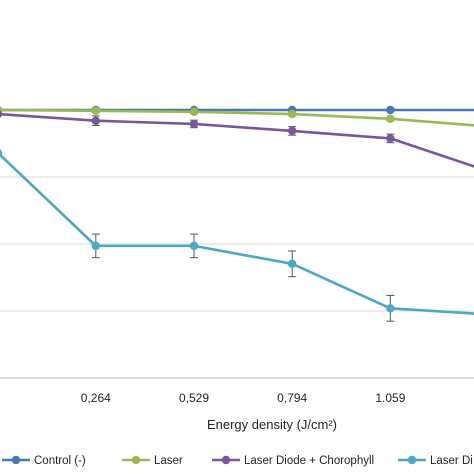 Image resolution: width=474 pixels, height=474 pixels. Describe the element at coordinates (60, 461) in the screenshot. I see `legend-label: Control (-)` at that location.